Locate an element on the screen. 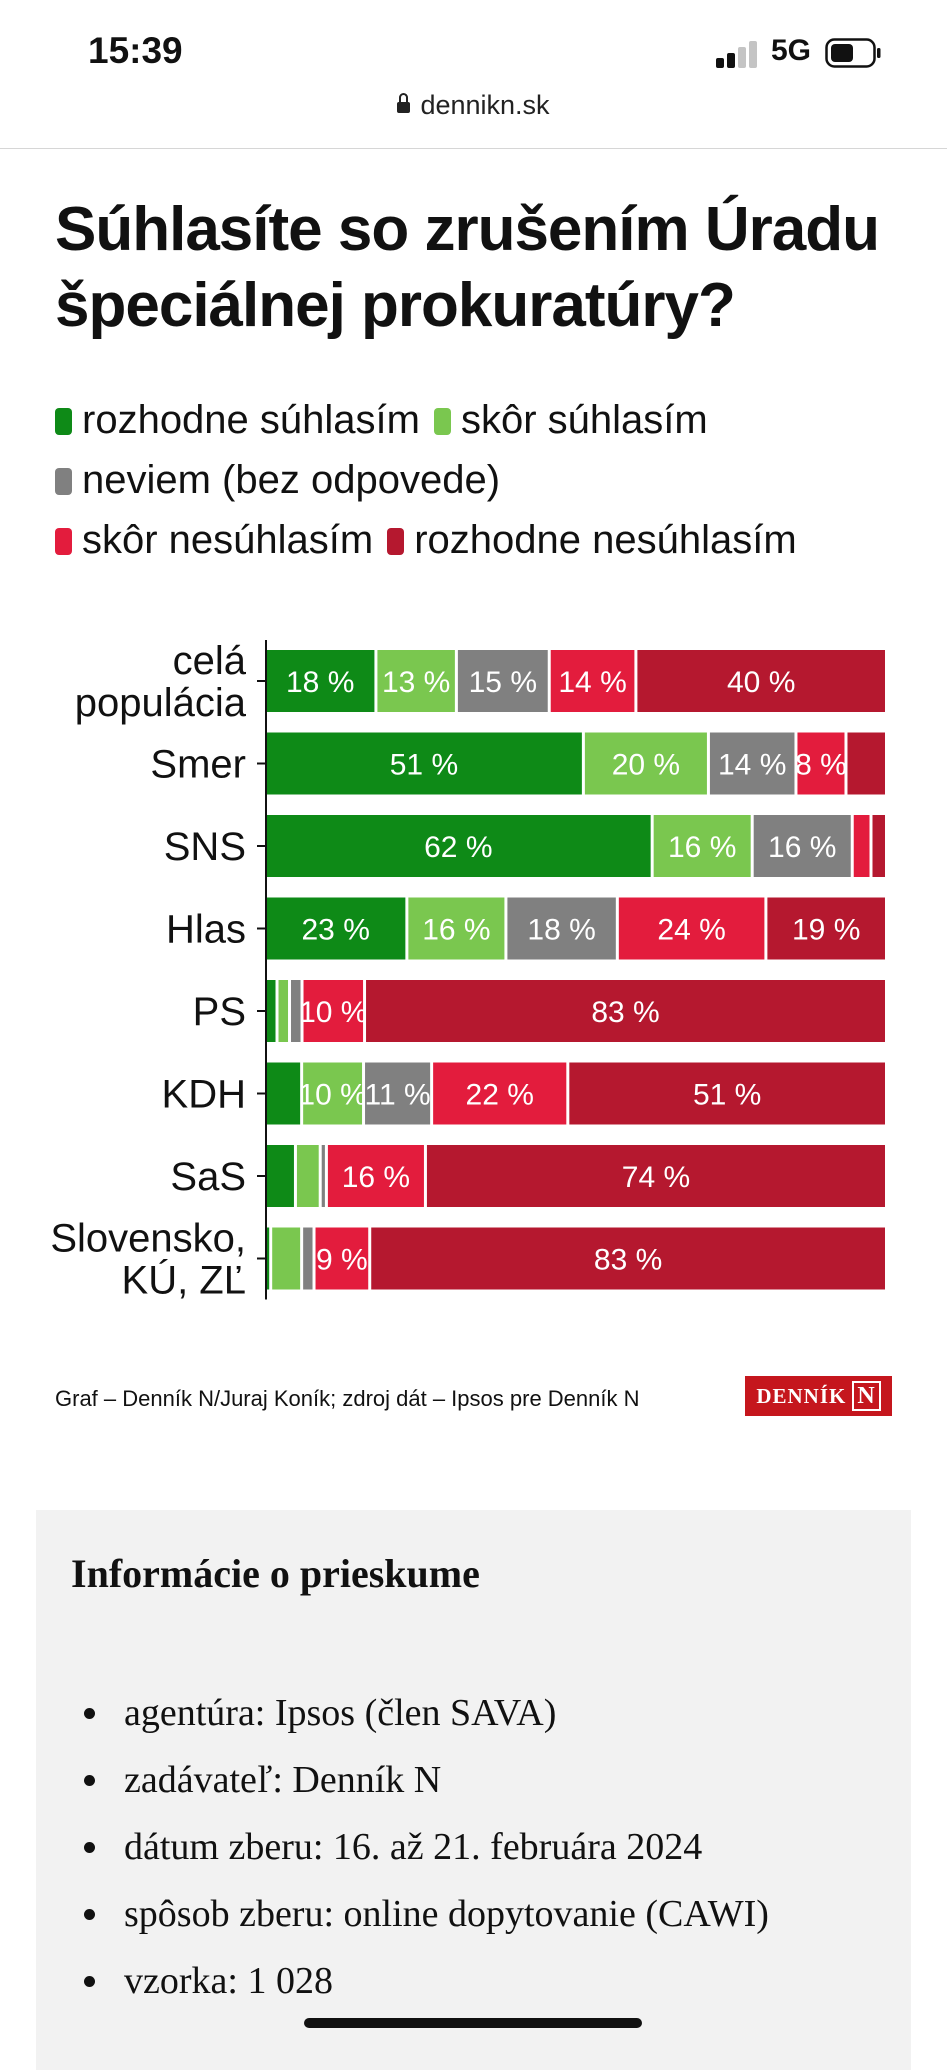 The width and height of the screenshot is (947, 2070). data-label: 22 % is located at coordinates (500, 1095).